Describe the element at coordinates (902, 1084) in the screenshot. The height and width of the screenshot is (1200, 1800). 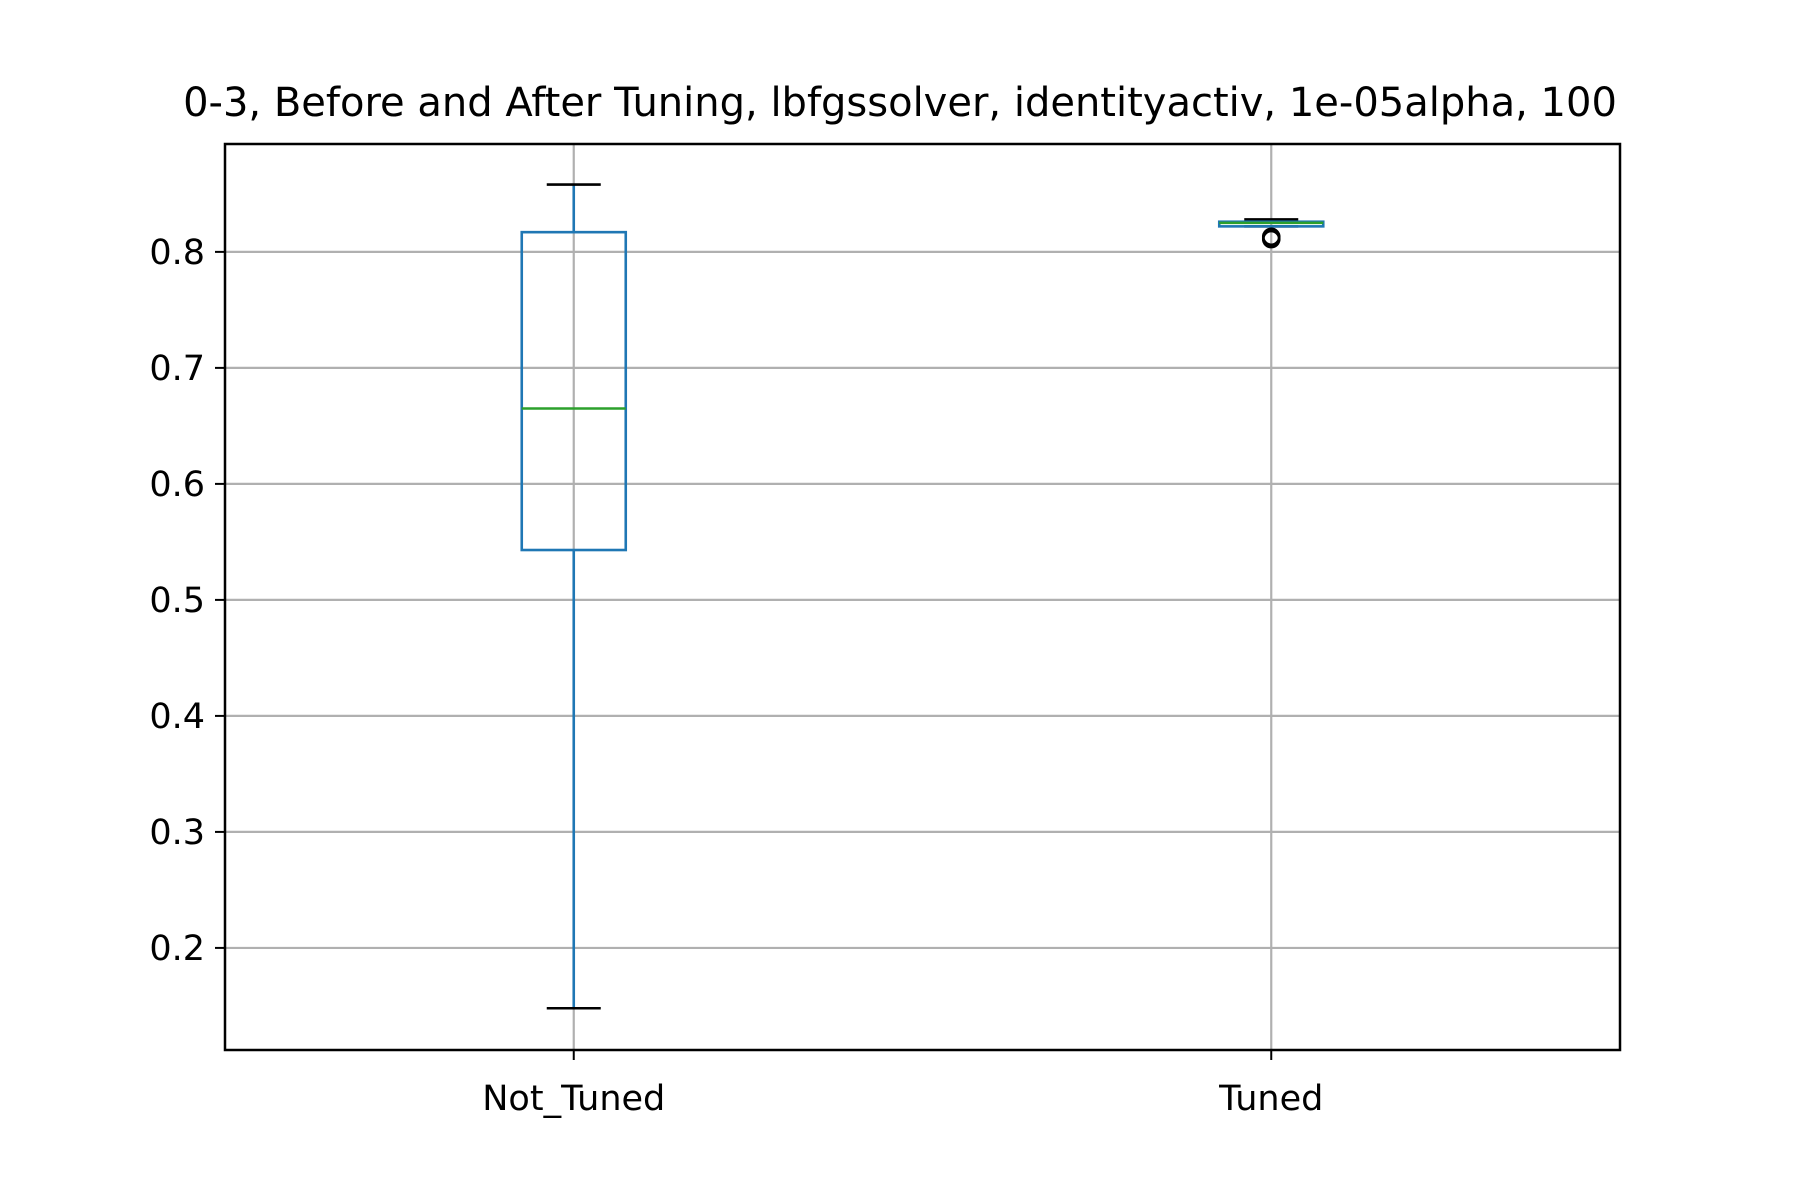
I see `x-axis: Not_Tuned Tuned` at that location.